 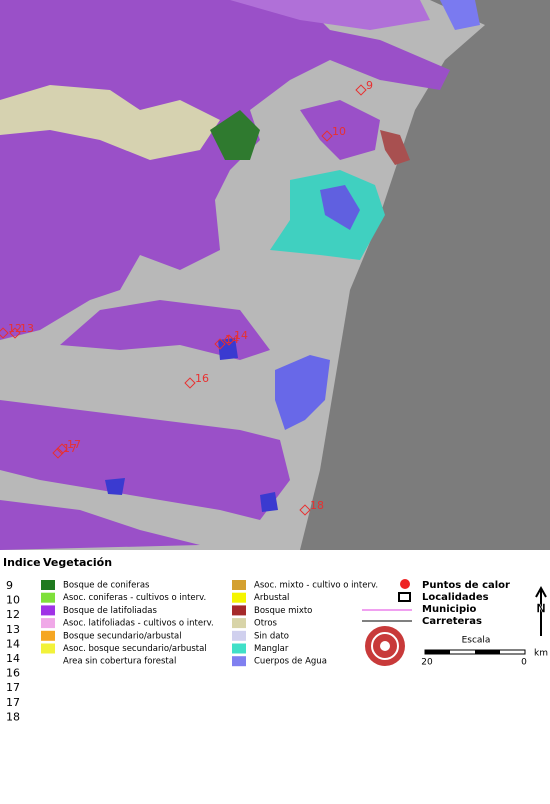 What do you see at coordinates (541, 609) in the screenshot?
I see `north-label: N` at bounding box center [541, 609].